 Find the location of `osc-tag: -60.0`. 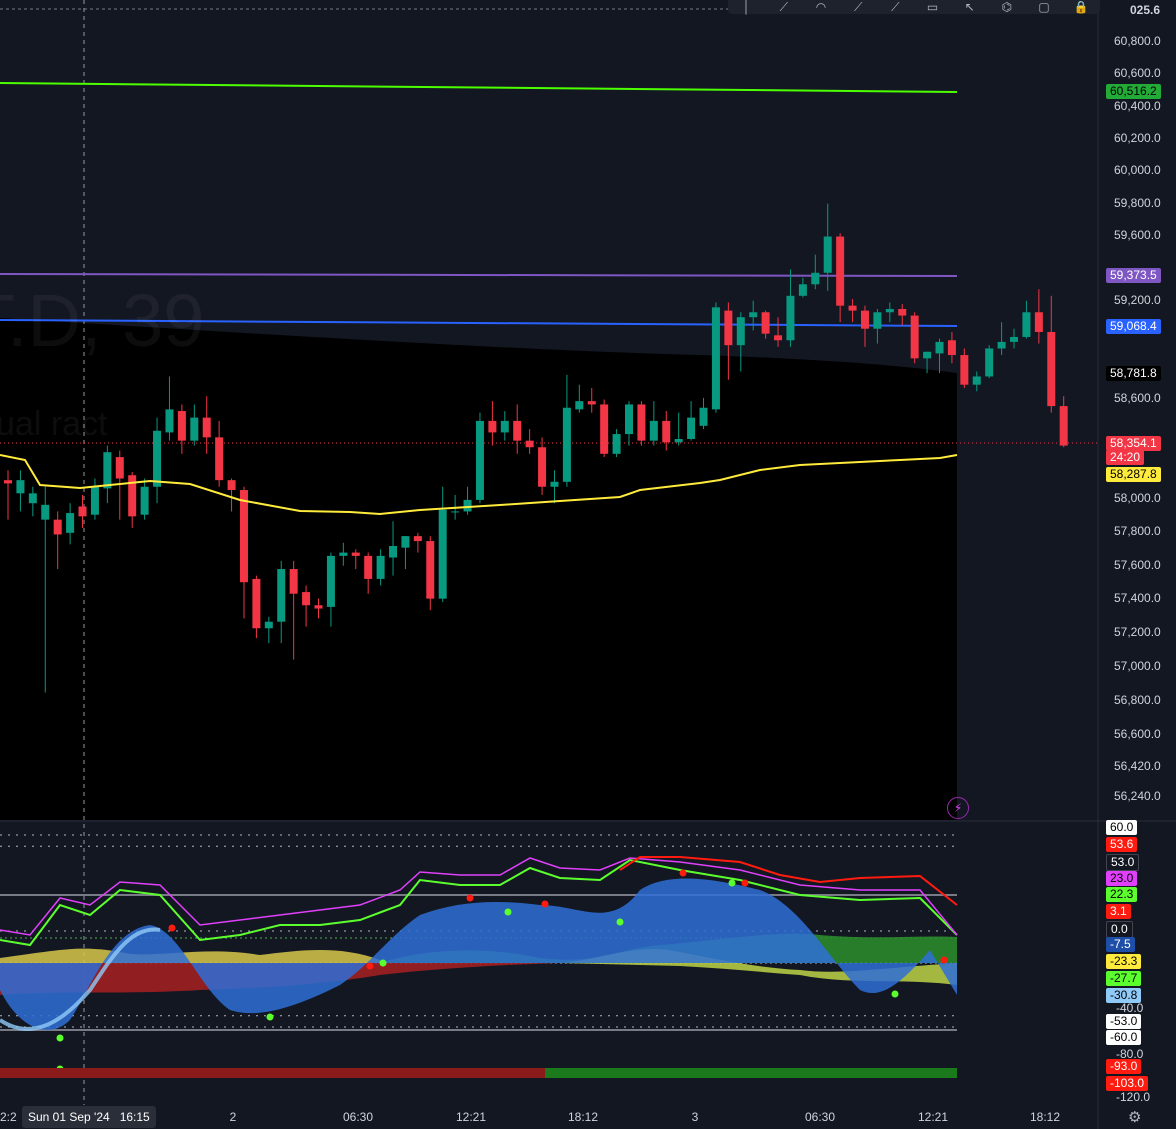

osc-tag: -60.0 is located at coordinates (1124, 1037).